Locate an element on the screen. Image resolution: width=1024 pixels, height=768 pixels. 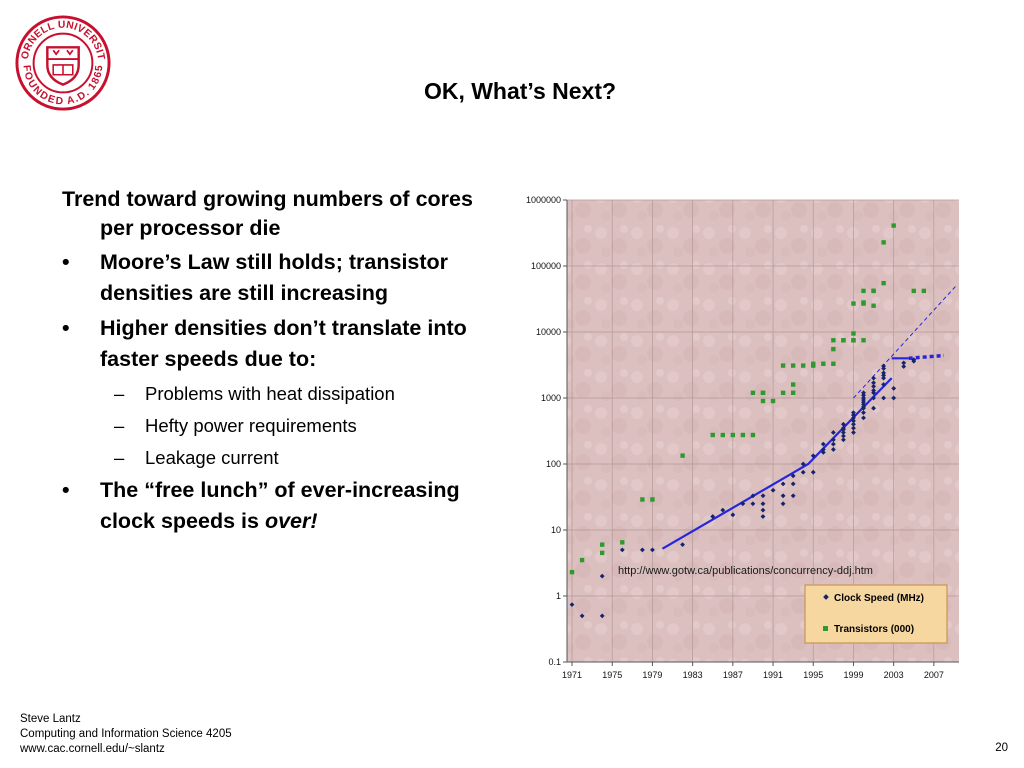
y-tick-label: 1 is located at coordinates (558, 596).